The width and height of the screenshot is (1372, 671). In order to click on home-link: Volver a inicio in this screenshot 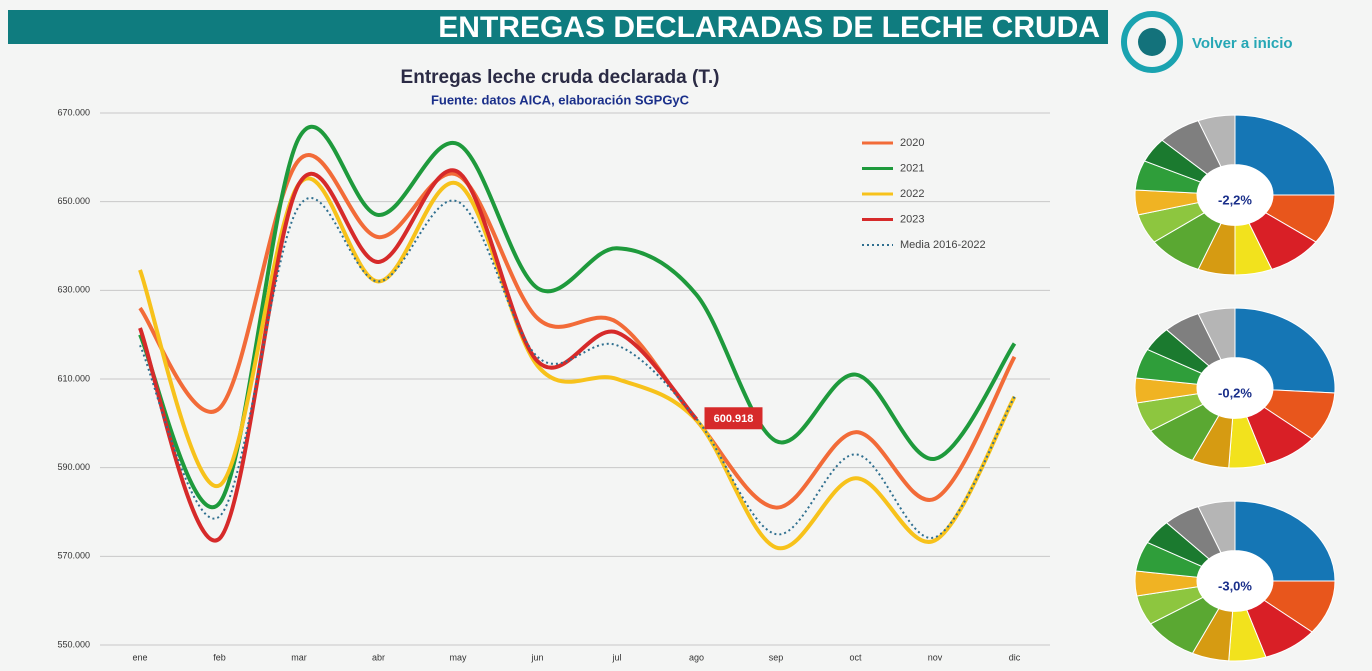, I will do `click(1242, 43)`.